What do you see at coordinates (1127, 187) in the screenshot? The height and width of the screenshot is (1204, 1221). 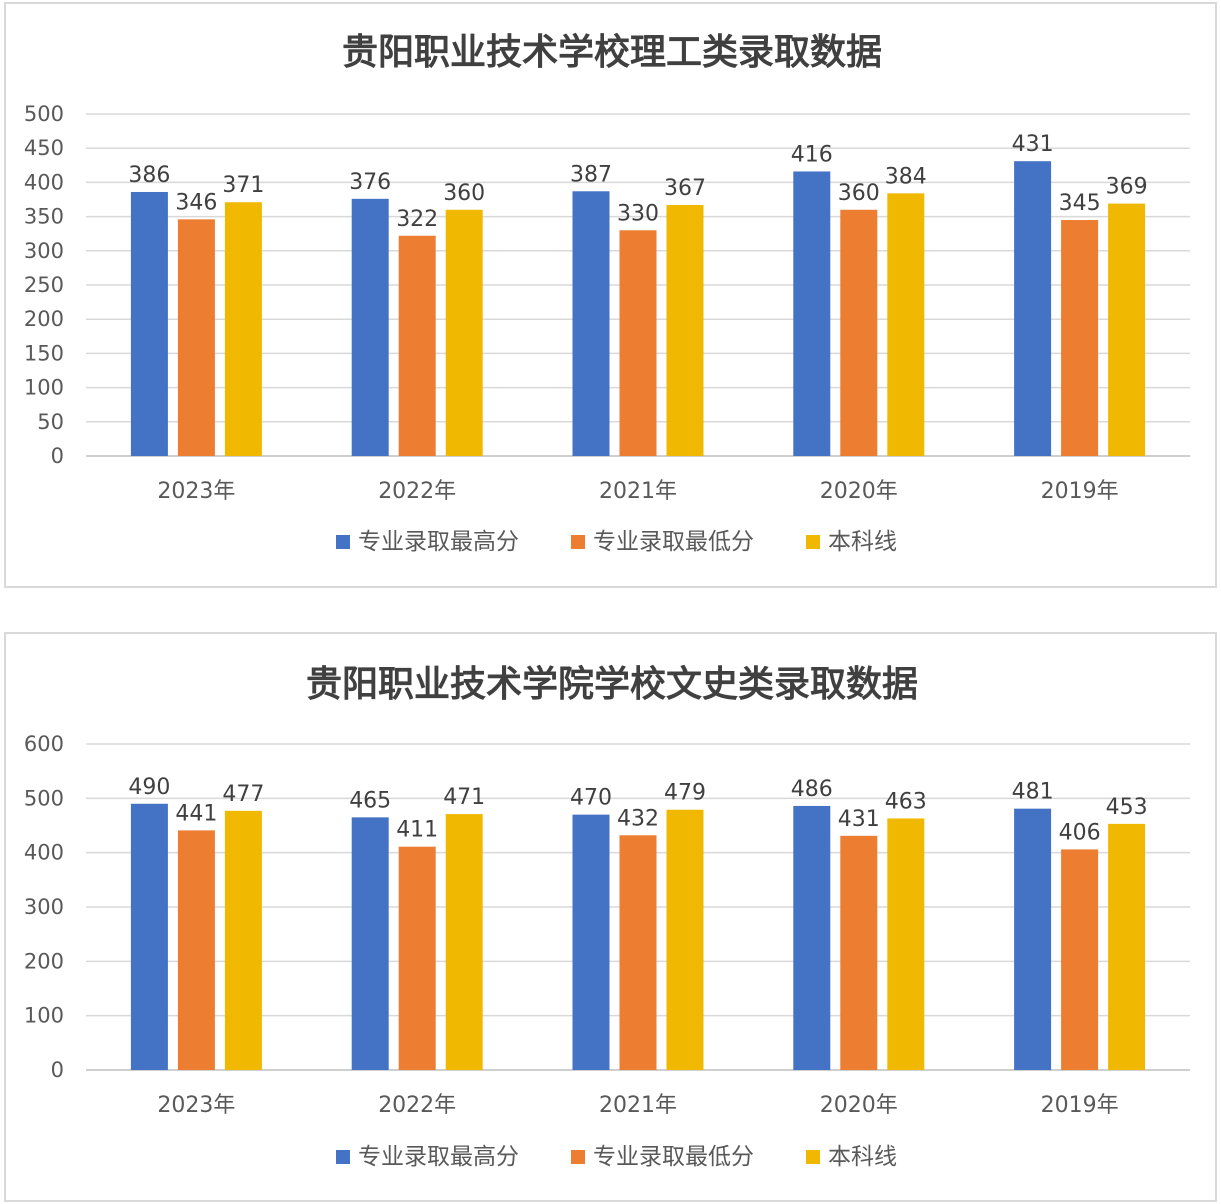 I see `data-label: 369` at bounding box center [1127, 187].